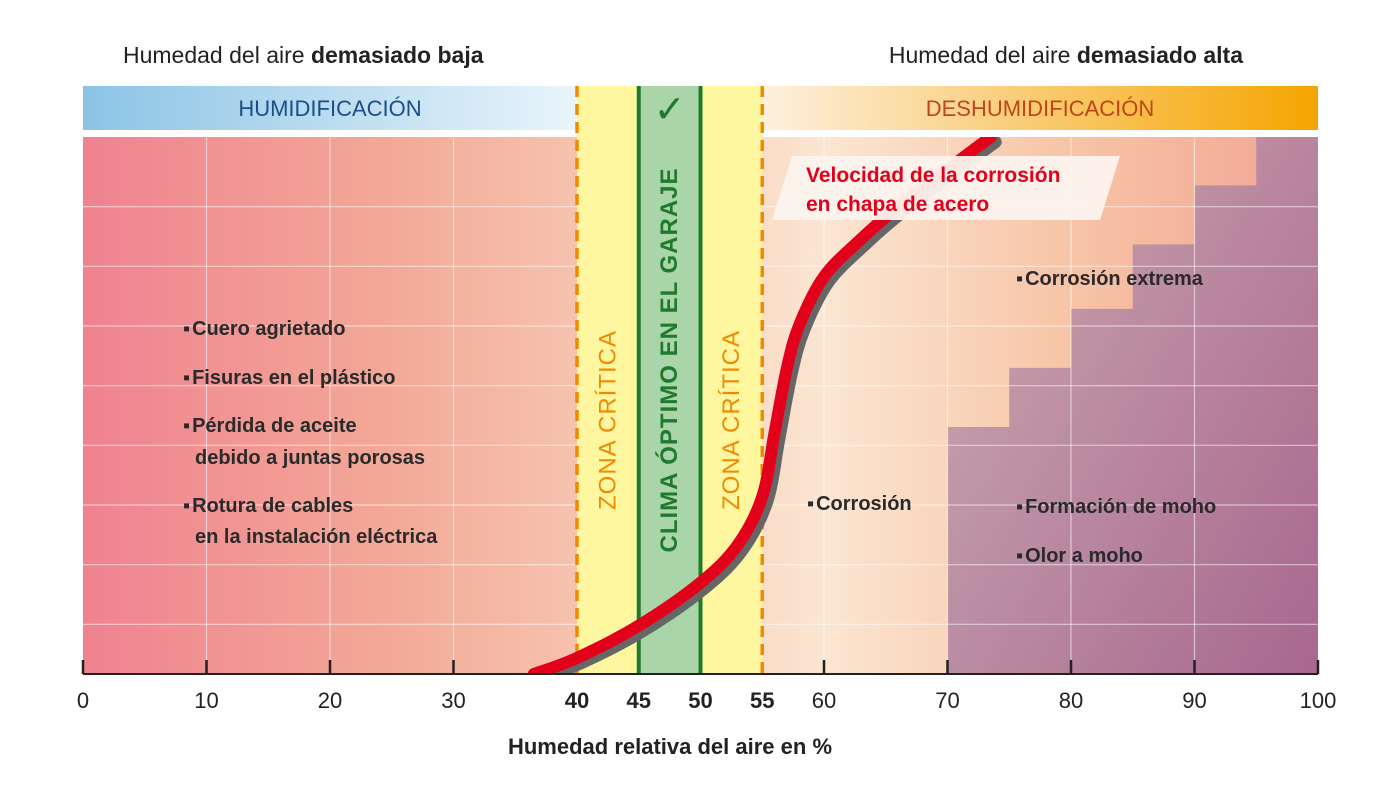  I want to click on x-tick-label-90: 90, so click(1194, 700).